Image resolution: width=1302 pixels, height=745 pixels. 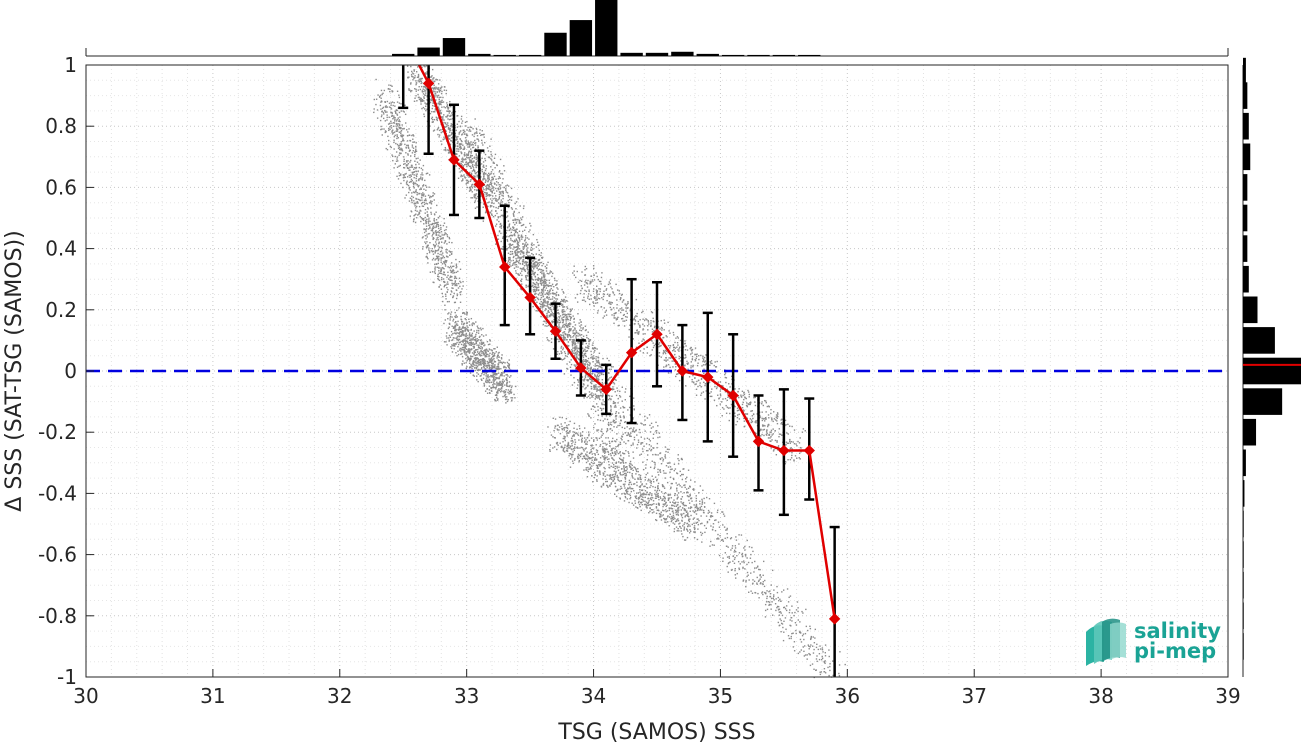 What do you see at coordinates (1245, 218) in the screenshot?
I see `right-histogram-bar` at bounding box center [1245, 218].